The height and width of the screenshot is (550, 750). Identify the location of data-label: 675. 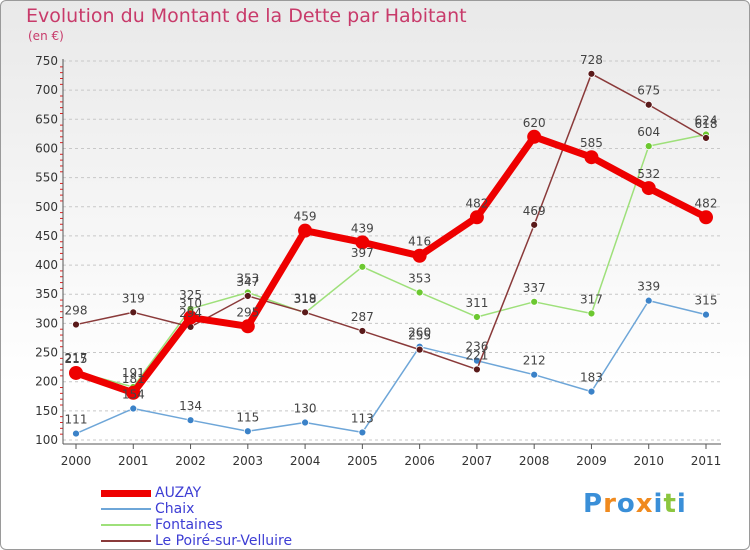
(648, 91).